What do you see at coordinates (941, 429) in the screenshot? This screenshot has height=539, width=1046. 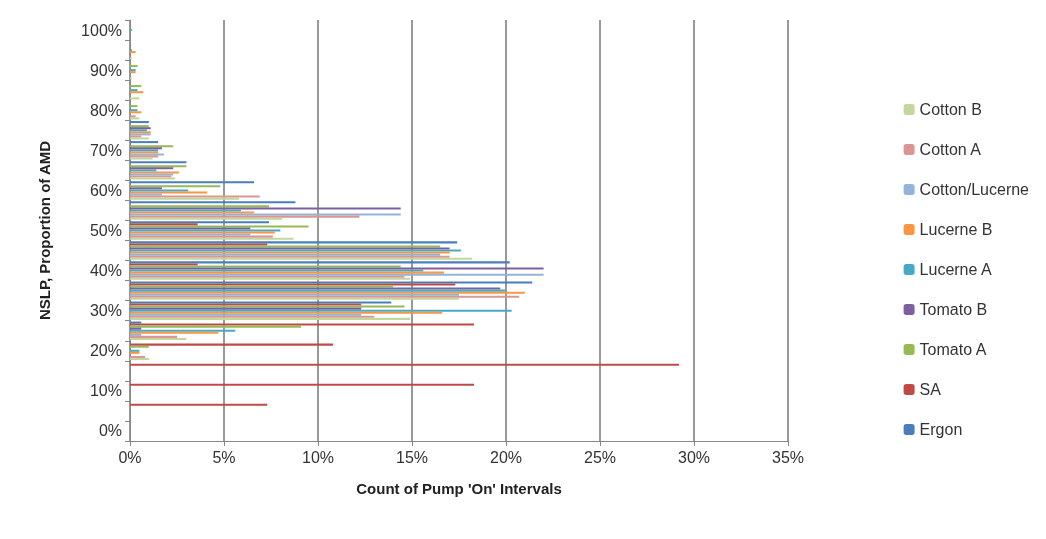 I see `legend-label: Ergon` at bounding box center [941, 429].